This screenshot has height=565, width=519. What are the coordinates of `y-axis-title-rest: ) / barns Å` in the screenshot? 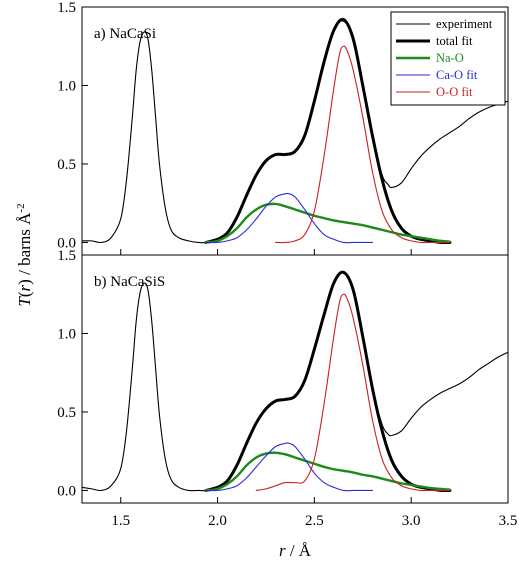 It's located at (24, 248).